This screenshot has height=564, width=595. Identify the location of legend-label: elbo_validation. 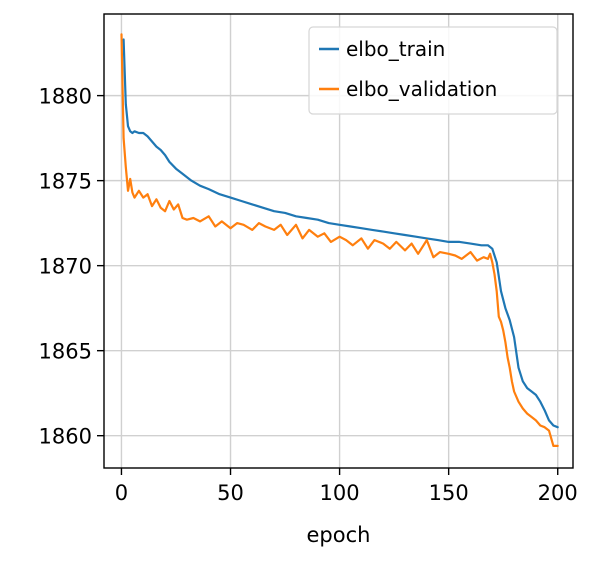
(421, 89).